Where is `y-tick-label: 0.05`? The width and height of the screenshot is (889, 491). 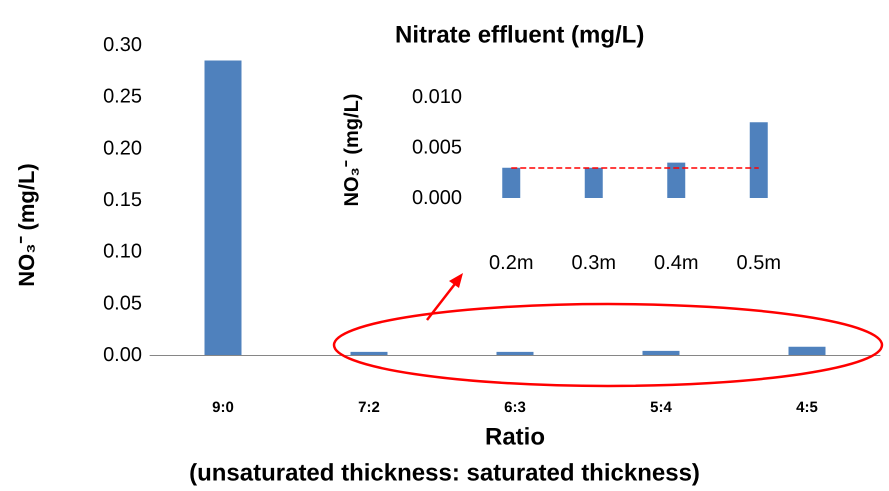 y-tick-label: 0.05 is located at coordinates (122, 303).